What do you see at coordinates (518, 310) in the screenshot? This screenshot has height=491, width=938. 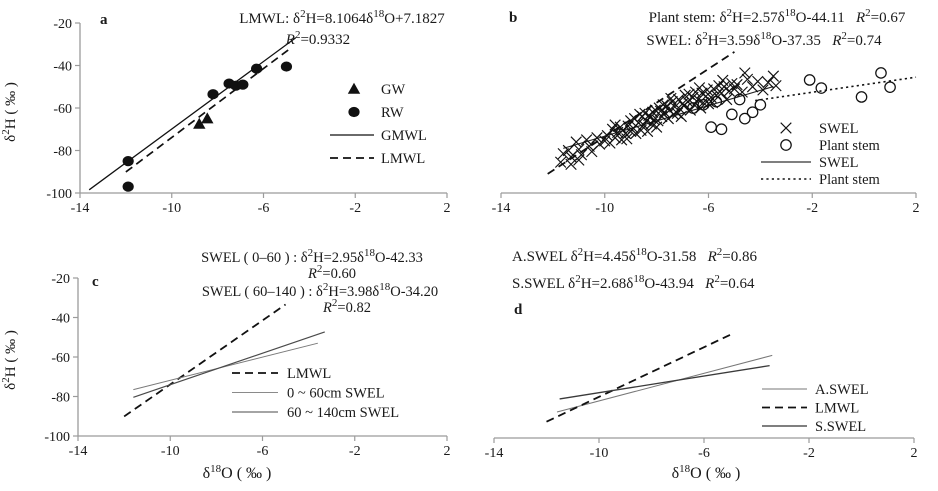 I see `panel-letter-d: d` at bounding box center [518, 310].